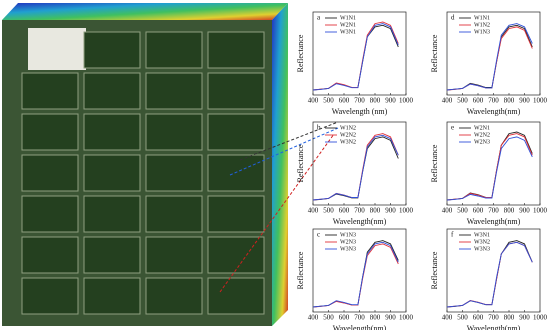 Image resolution: width=550 pixels, height=330 pixels. What do you see at coordinates (453, 18) in the screenshot?
I see `panel-label: d` at bounding box center [453, 18].